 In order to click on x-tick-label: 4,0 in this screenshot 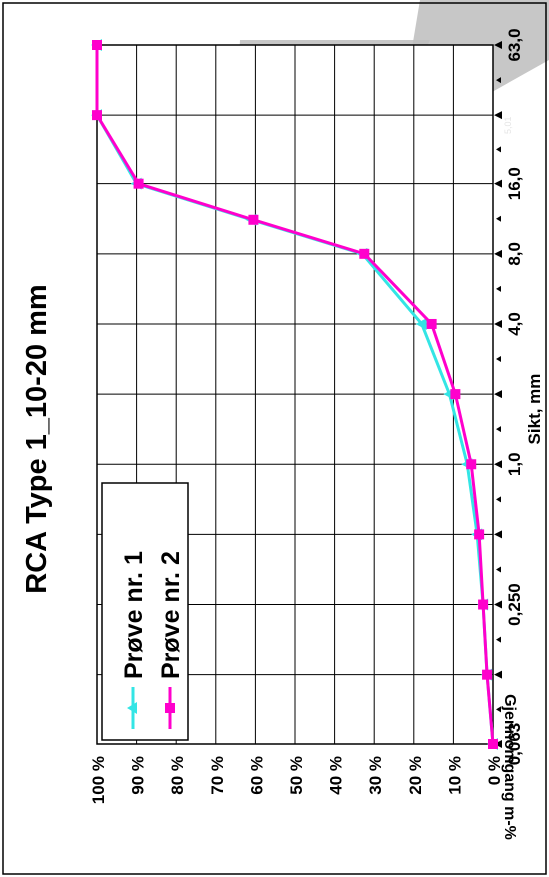, I will do `click(514, 324)`.